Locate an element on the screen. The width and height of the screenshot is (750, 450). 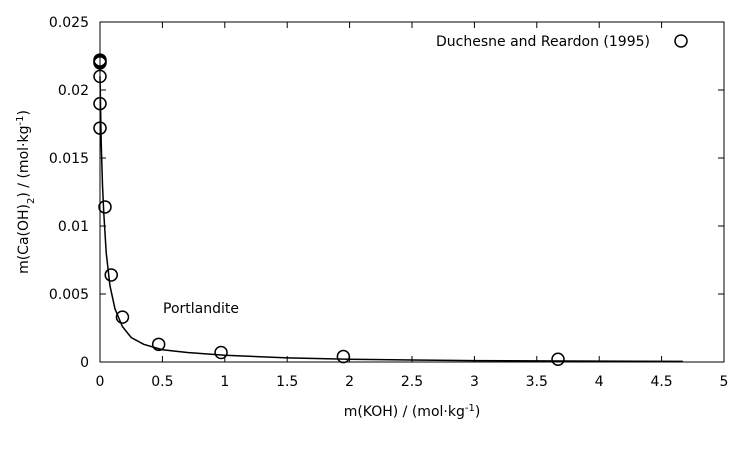
y-tick-label: 0.01 is located at coordinates (73, 227).